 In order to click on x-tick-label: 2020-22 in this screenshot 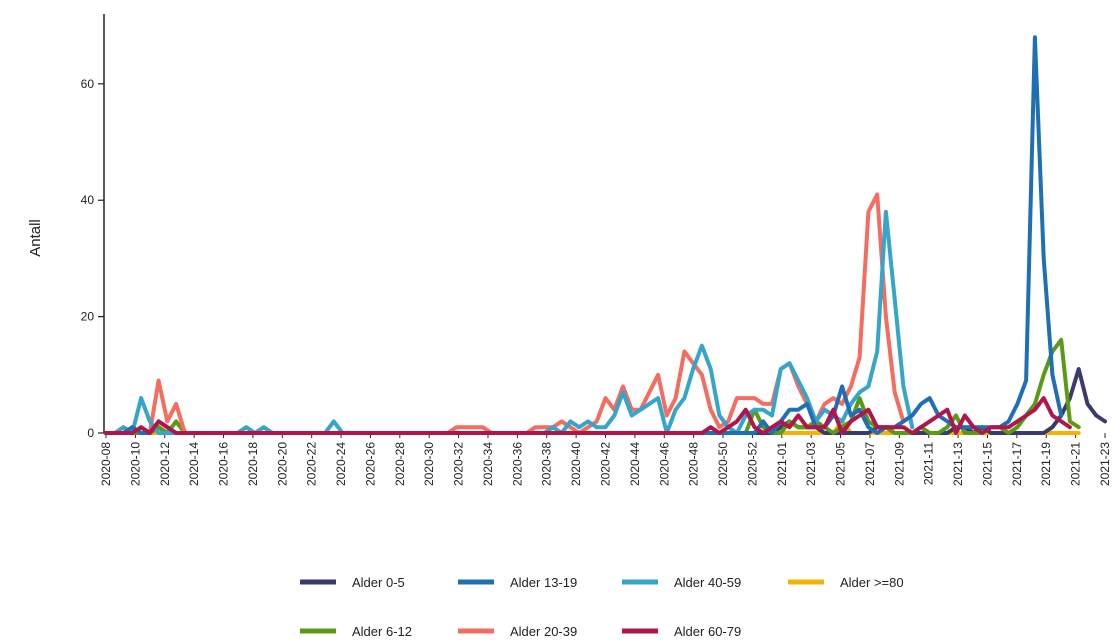, I will do `click(312, 464)`.